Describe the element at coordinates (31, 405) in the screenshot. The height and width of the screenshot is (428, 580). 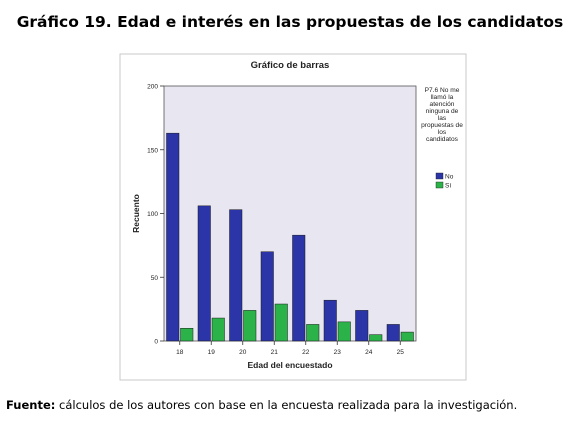
I see `source-label: Fuente:` at that location.